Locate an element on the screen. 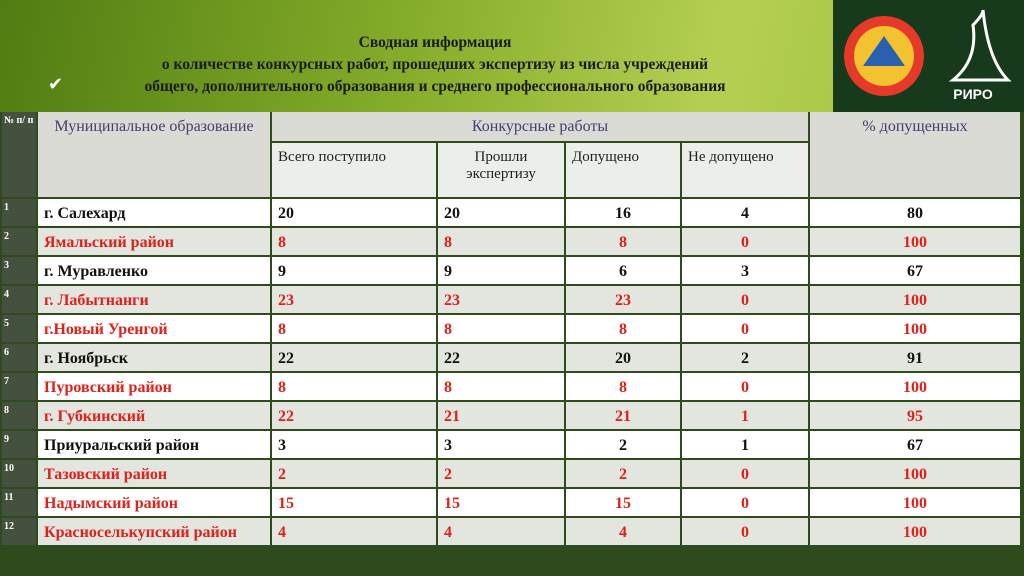 Image resolution: width=1024 pixels, height=576 pixels. row-value: 6 is located at coordinates (623, 270).